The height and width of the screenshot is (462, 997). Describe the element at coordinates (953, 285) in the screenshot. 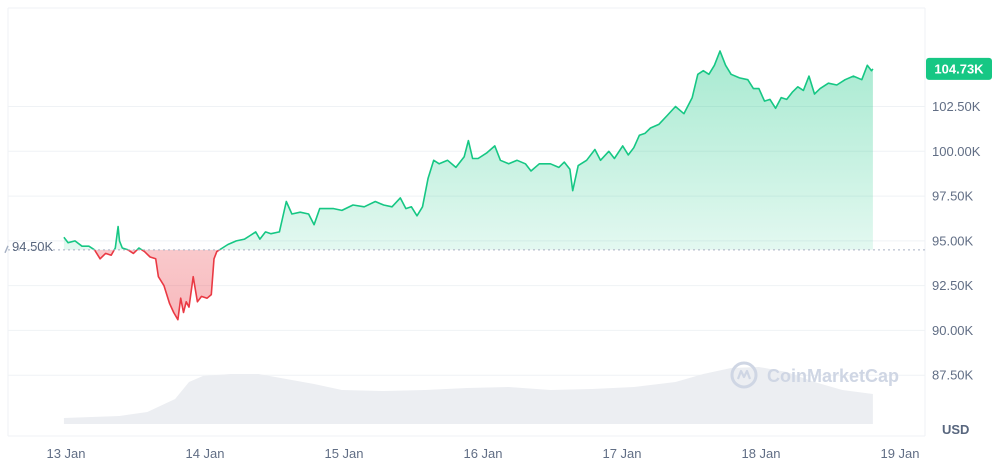

I see `y-tick-label: 92.50K` at that location.